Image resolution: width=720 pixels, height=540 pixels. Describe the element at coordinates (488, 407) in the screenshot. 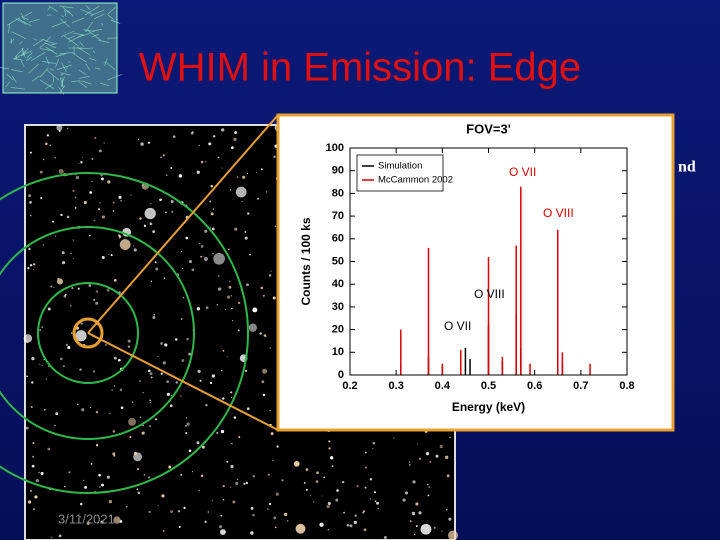

I see `x-axis-label: Energy (keV)` at that location.